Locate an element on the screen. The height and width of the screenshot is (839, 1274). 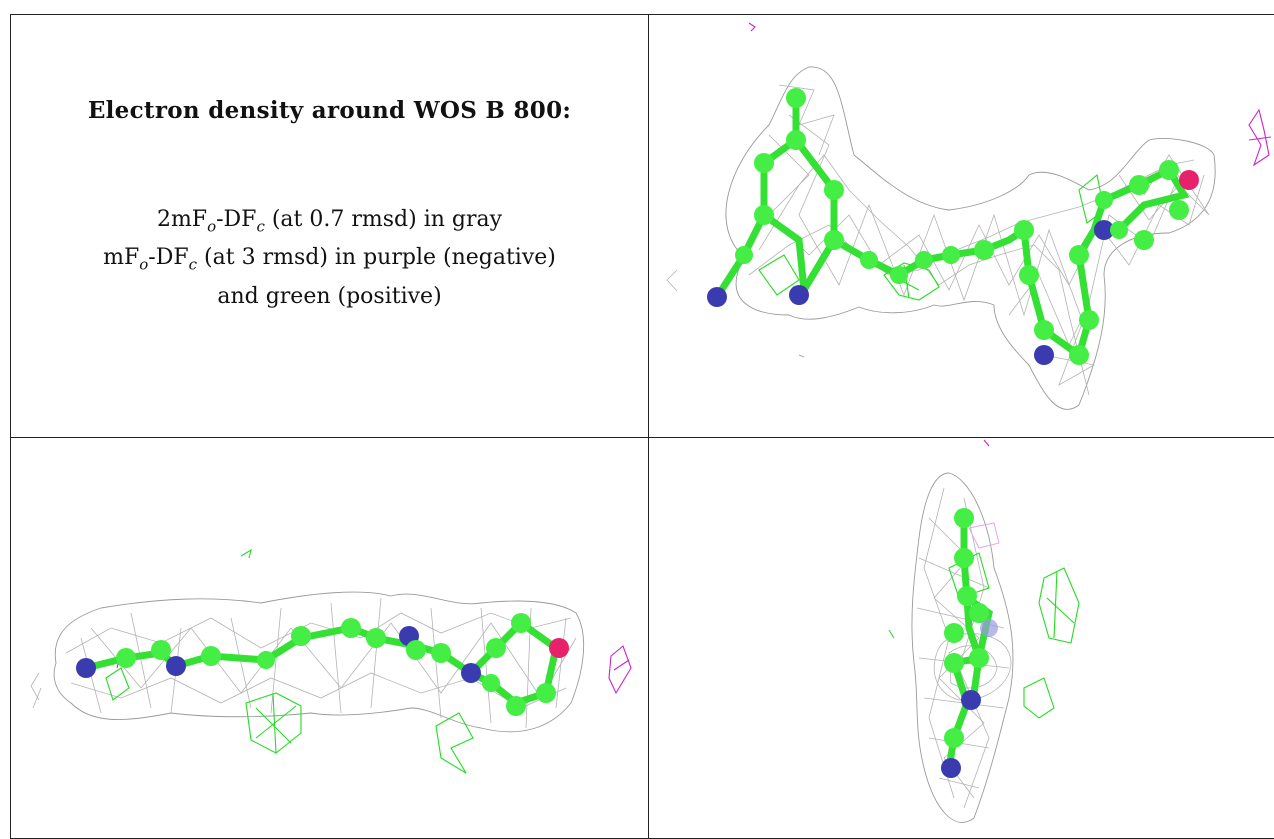
legend-line-fofc: mFo-DFc (at 3 rmsd) in purple (negative) is located at coordinates (329, 259).